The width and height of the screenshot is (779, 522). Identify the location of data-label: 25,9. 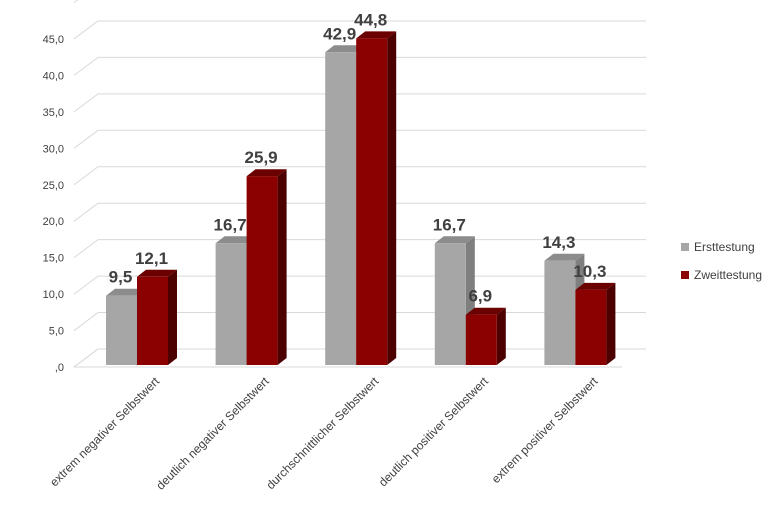
(261, 157).